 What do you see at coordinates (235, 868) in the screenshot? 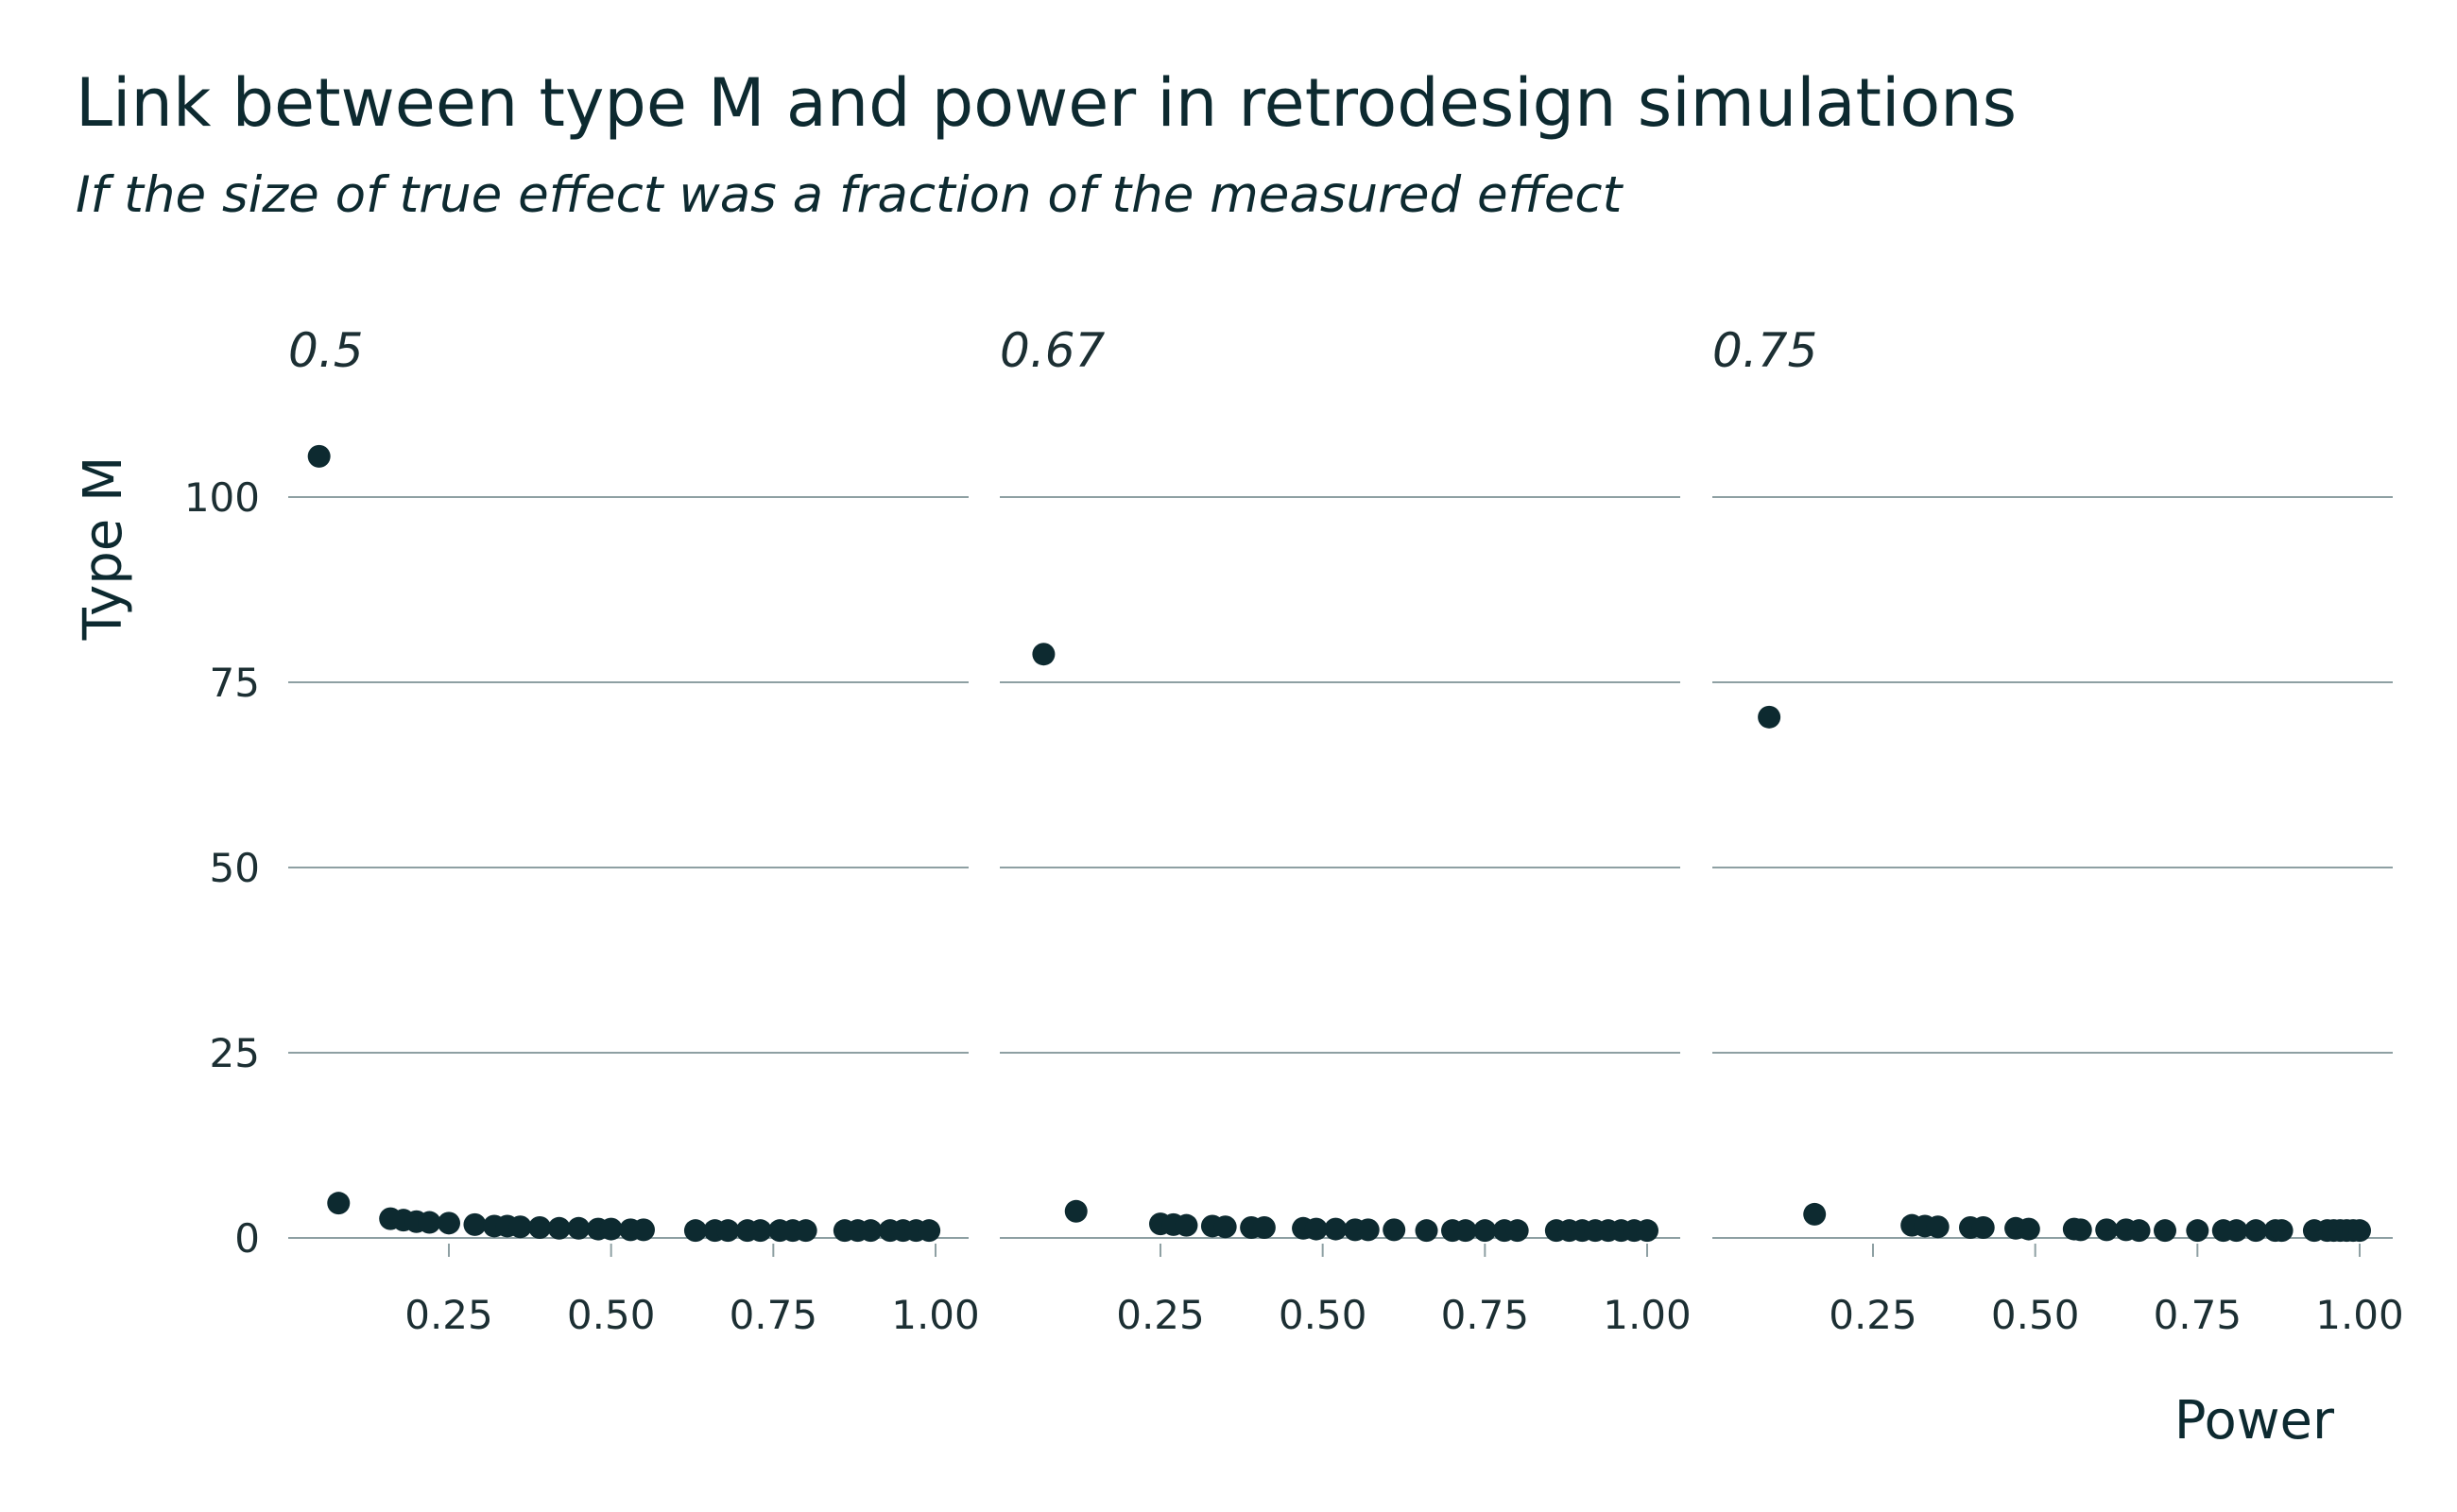
I see `y-tick-label: 50` at bounding box center [235, 868].